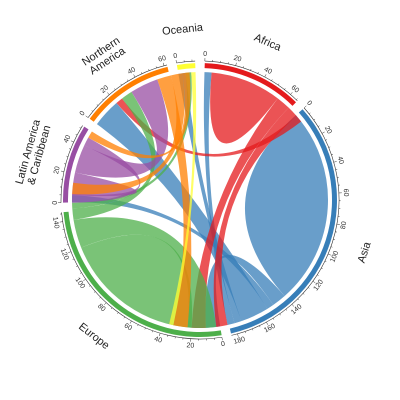 The width and height of the screenshot is (400, 400). I want to click on tick-label: 120, so click(64, 255).